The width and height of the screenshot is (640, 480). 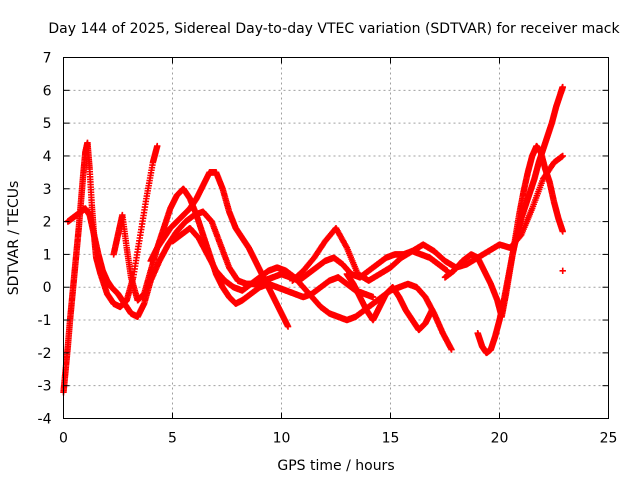 What do you see at coordinates (45, 354) in the screenshot?
I see `y-tick-label: -2` at bounding box center [45, 354].